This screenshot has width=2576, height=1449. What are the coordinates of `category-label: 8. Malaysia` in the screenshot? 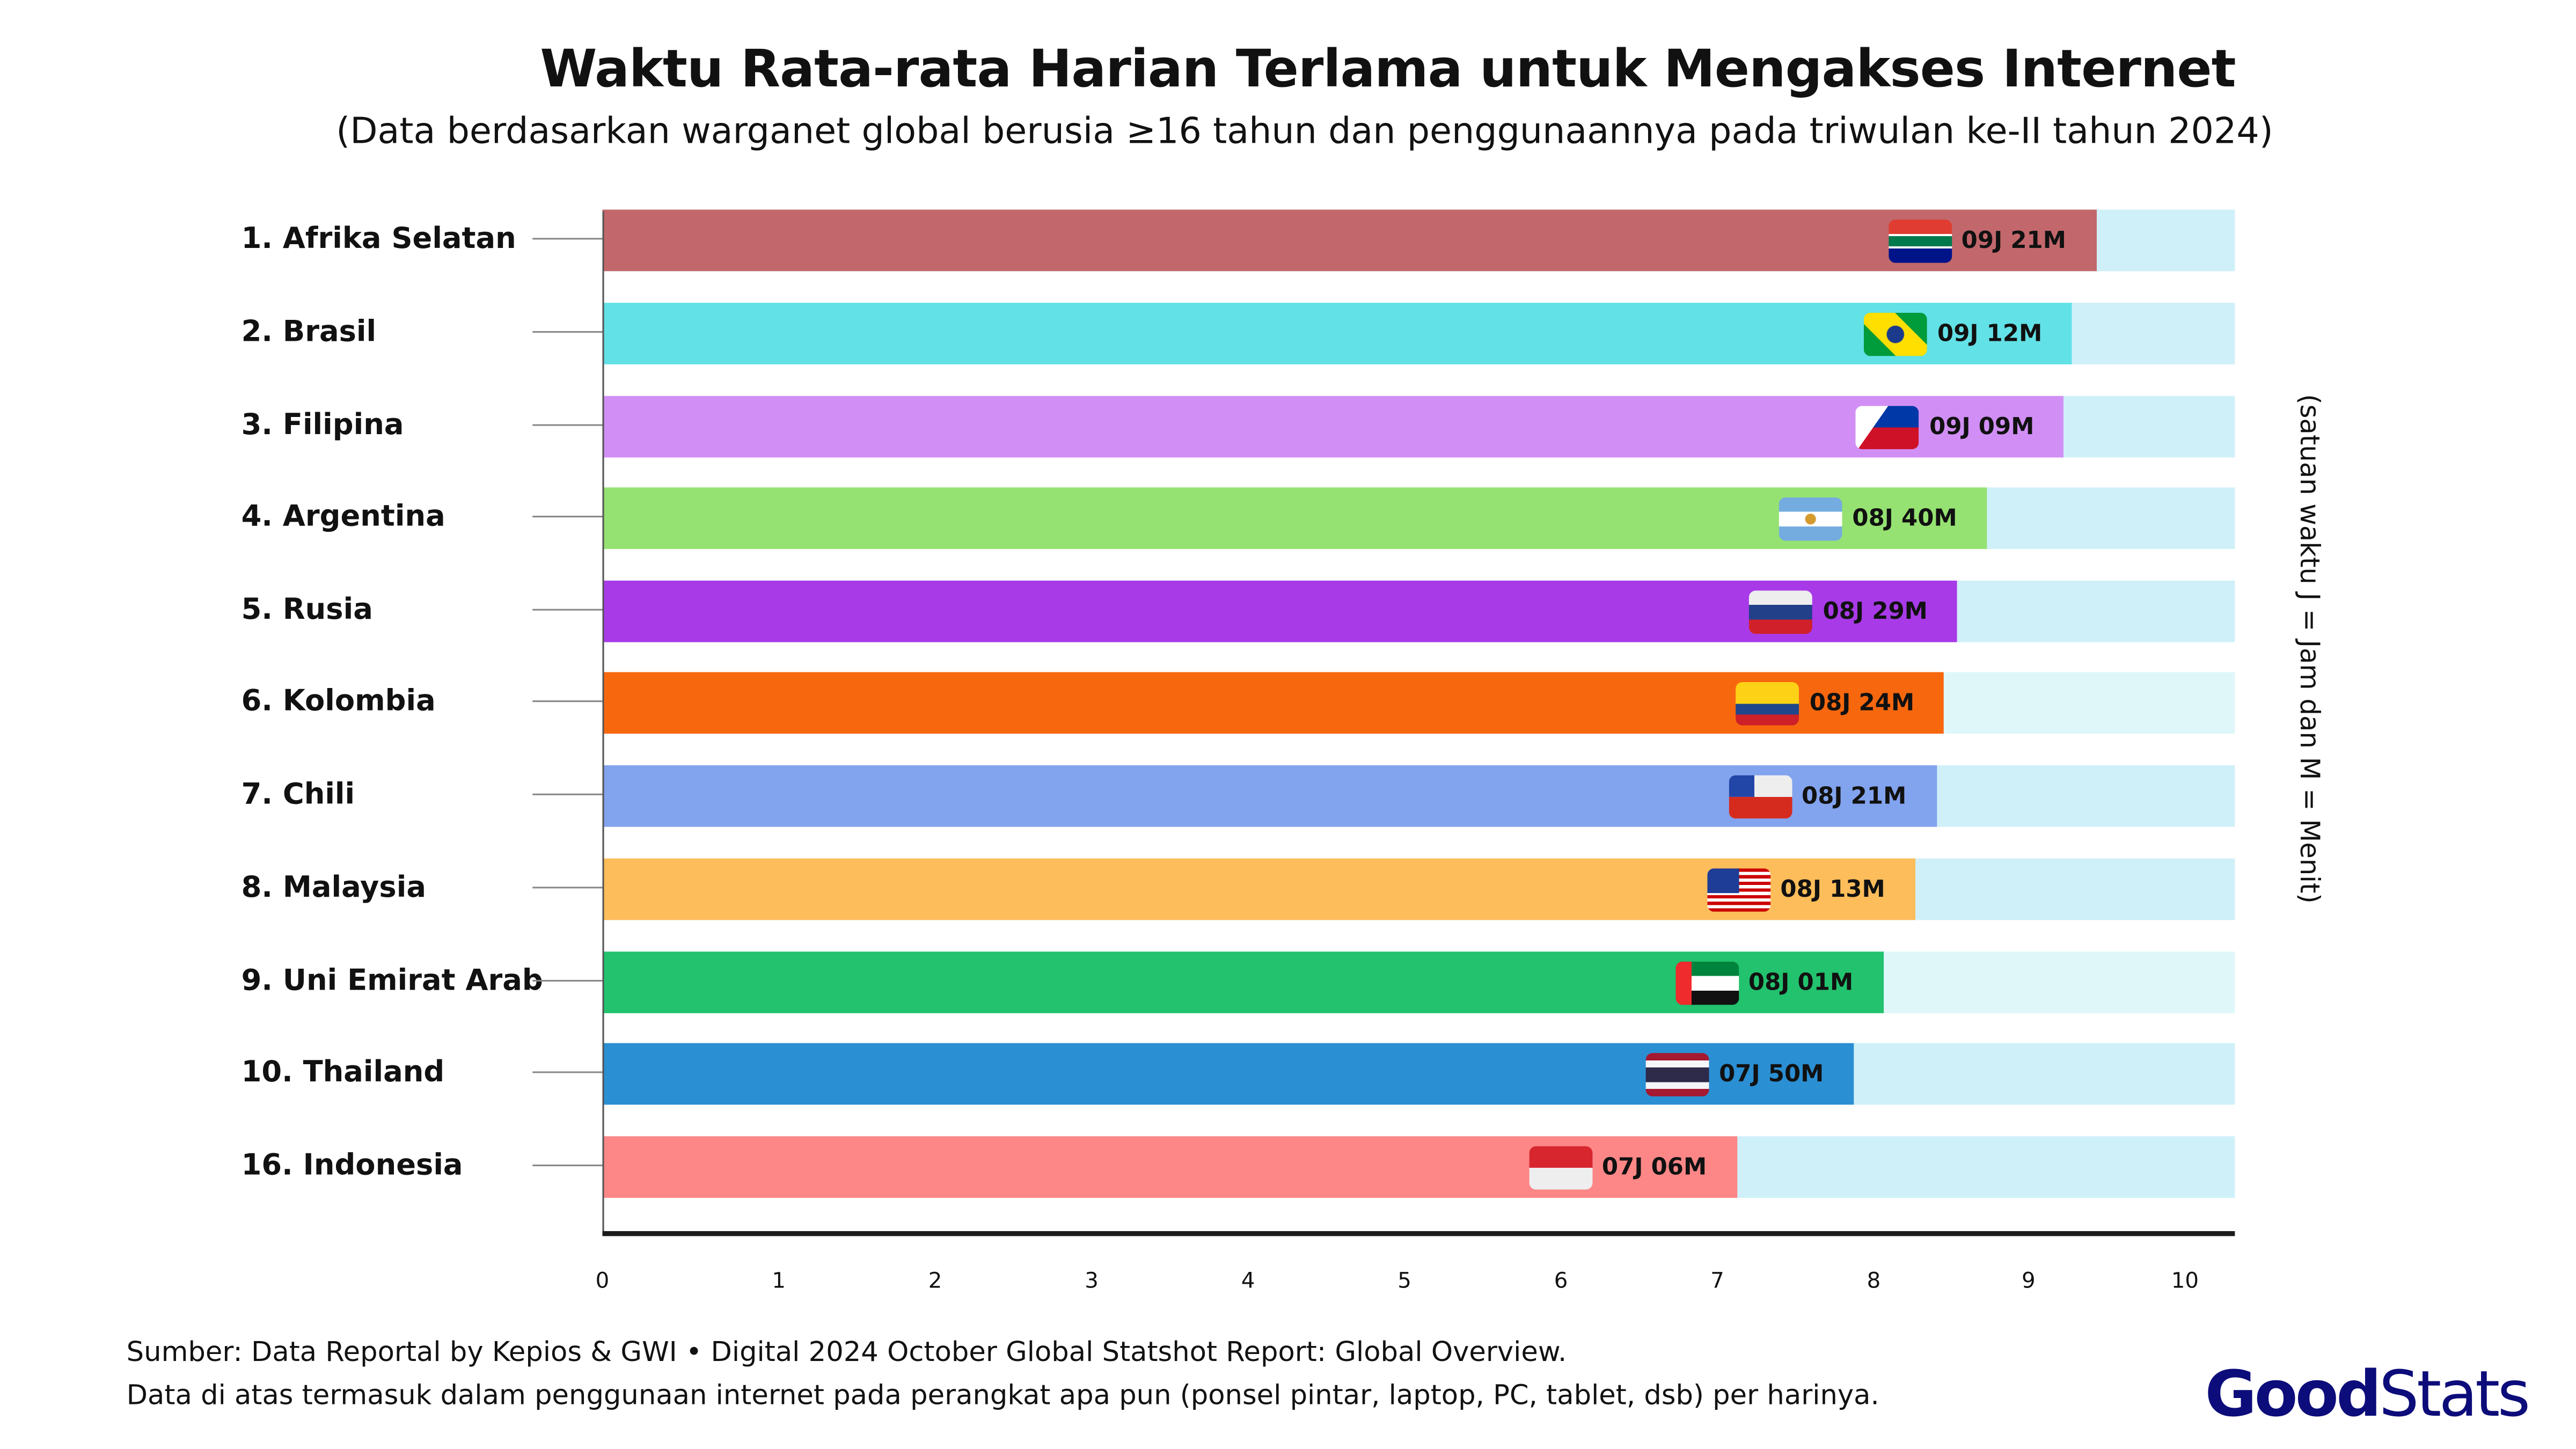 It's located at (333, 888).